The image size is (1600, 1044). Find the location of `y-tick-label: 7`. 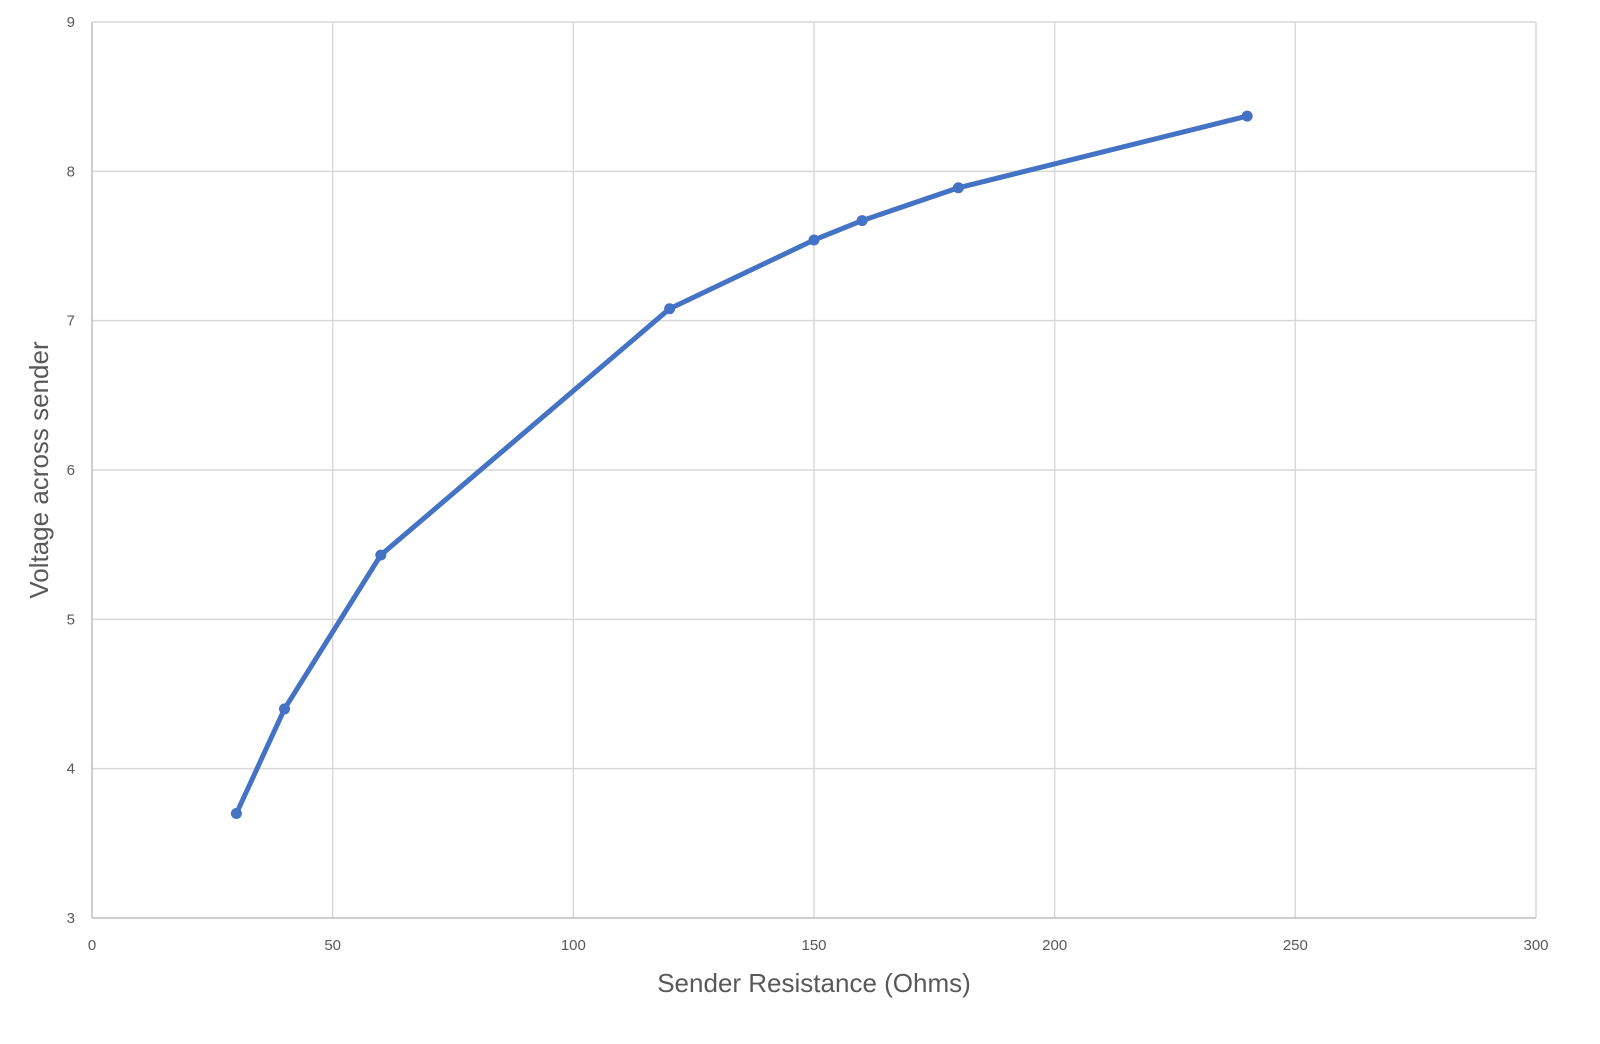

y-tick-label: 7 is located at coordinates (71, 321).